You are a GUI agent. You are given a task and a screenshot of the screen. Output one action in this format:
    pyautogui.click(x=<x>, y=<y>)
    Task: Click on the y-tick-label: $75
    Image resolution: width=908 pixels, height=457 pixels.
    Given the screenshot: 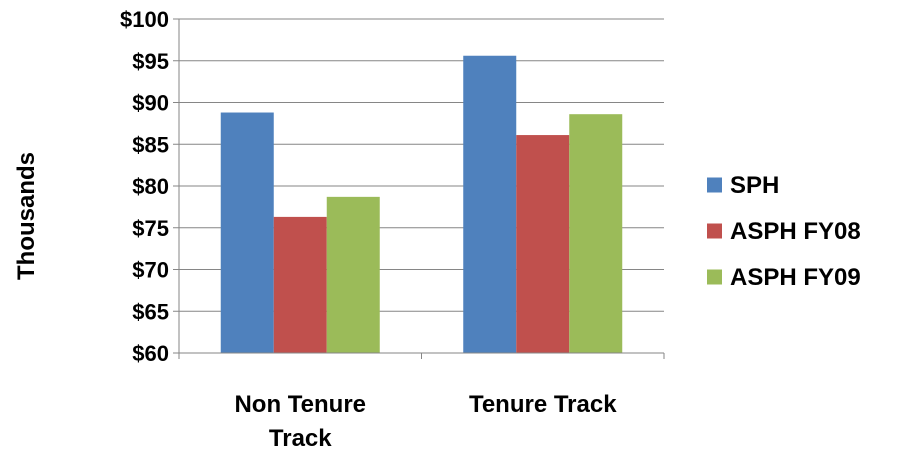 What is the action you would take?
    pyautogui.click(x=150, y=228)
    